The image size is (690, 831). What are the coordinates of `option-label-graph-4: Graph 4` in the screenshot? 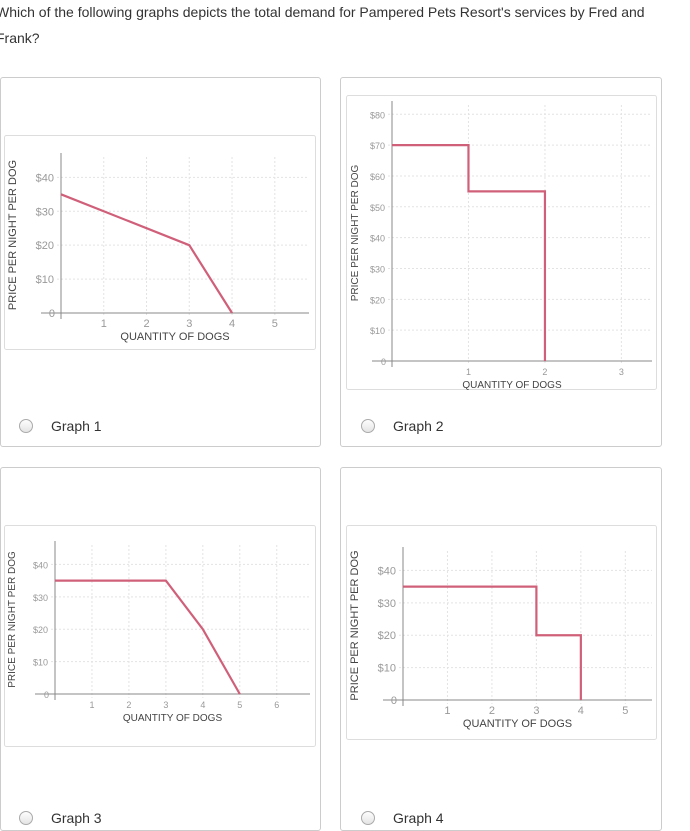 It's located at (418, 818).